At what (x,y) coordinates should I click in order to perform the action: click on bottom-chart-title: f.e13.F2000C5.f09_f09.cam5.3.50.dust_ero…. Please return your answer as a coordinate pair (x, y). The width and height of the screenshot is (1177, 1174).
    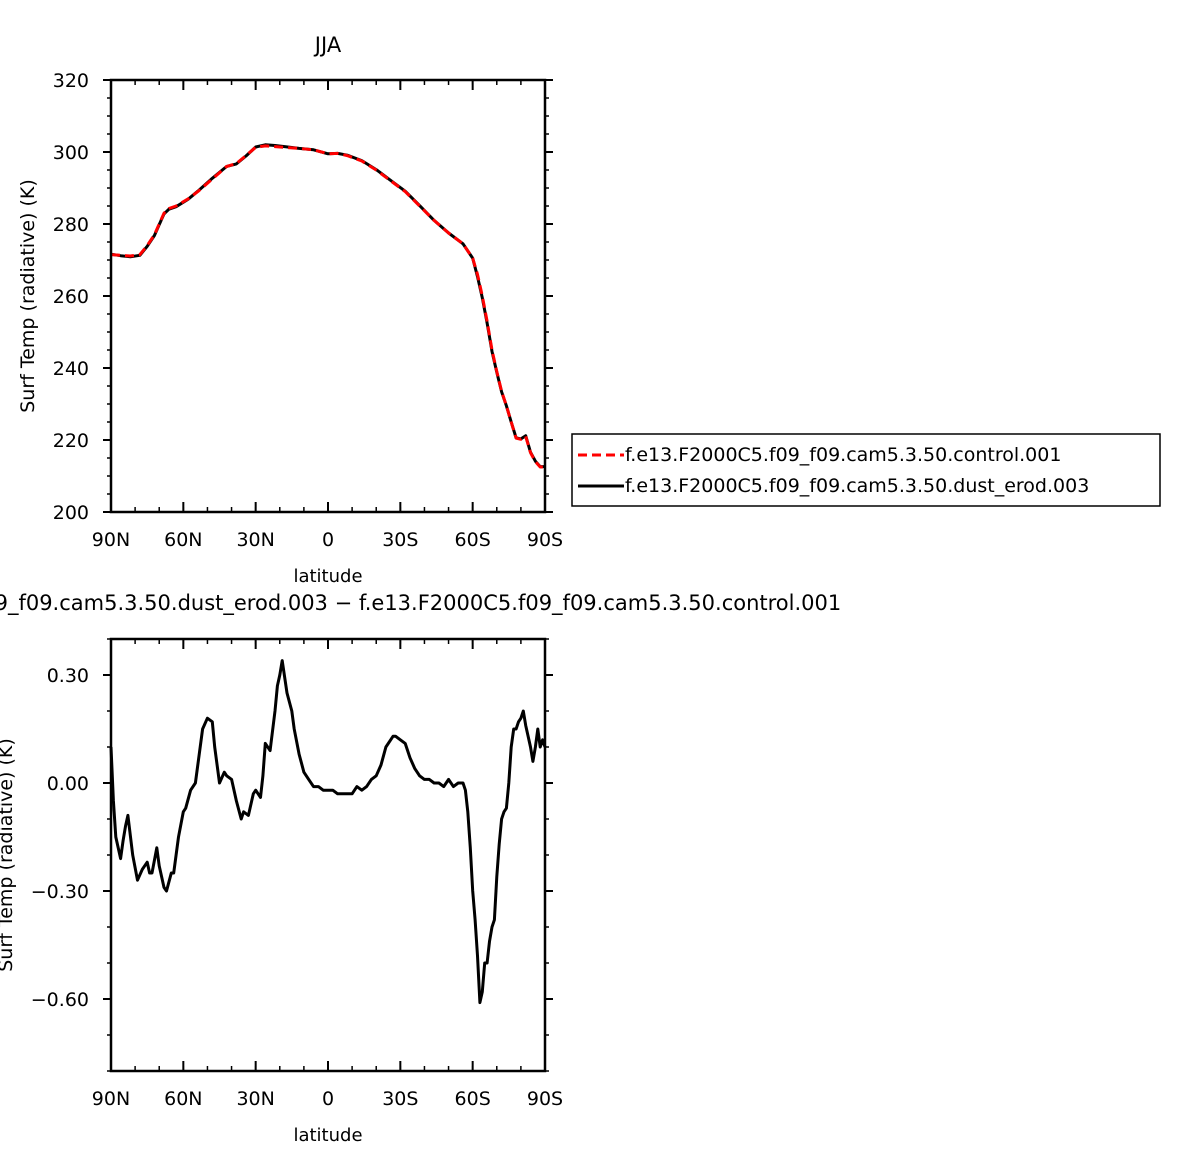
    Looking at the image, I should click on (420, 603).